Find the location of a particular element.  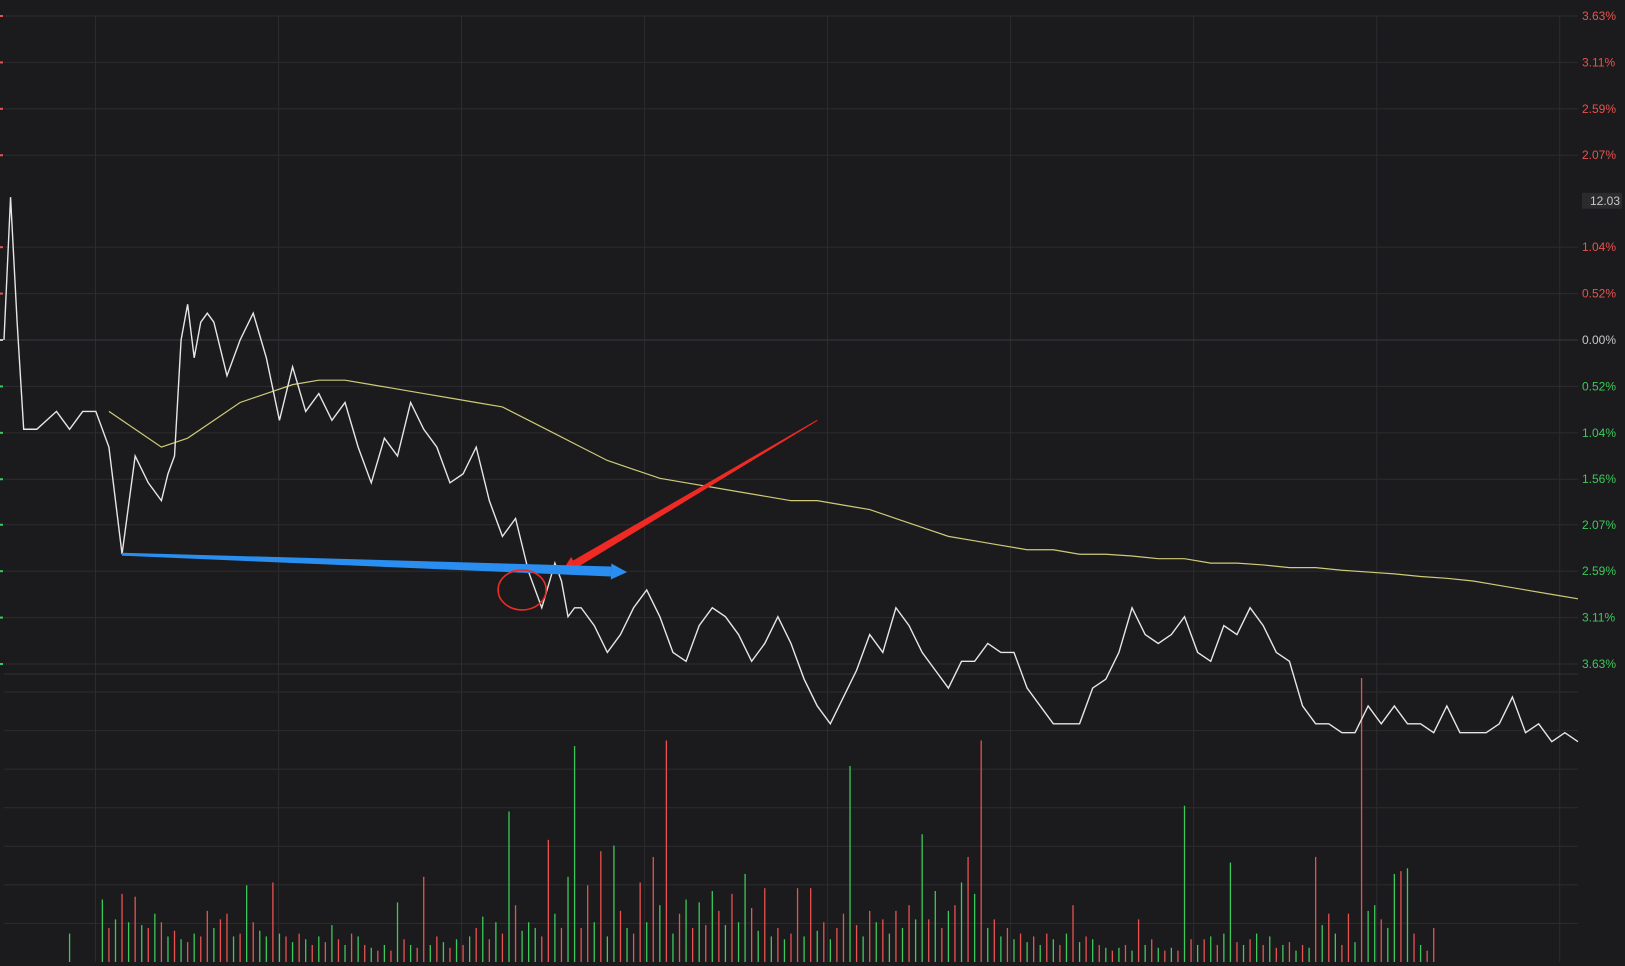

red-circle-highlight is located at coordinates (522, 590).